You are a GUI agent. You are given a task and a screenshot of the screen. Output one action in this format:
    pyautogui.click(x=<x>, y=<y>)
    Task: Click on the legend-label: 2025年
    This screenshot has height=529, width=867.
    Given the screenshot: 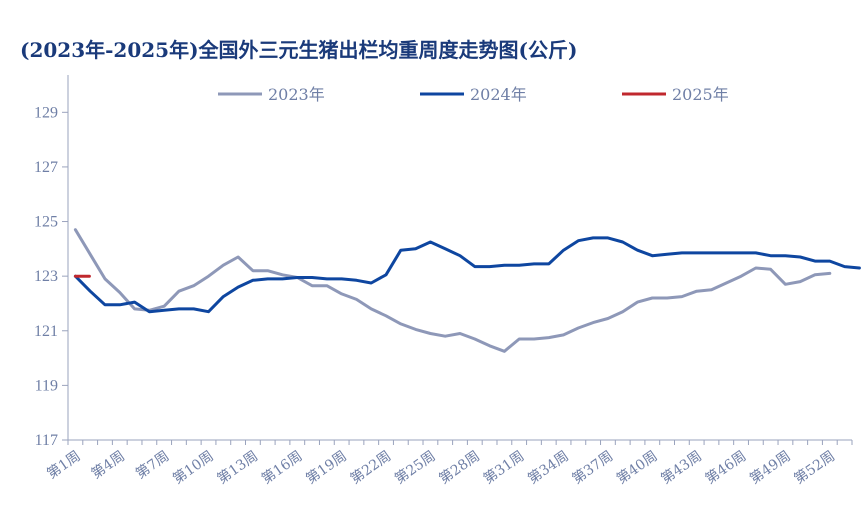 What is the action you would take?
    pyautogui.click(x=700, y=94)
    